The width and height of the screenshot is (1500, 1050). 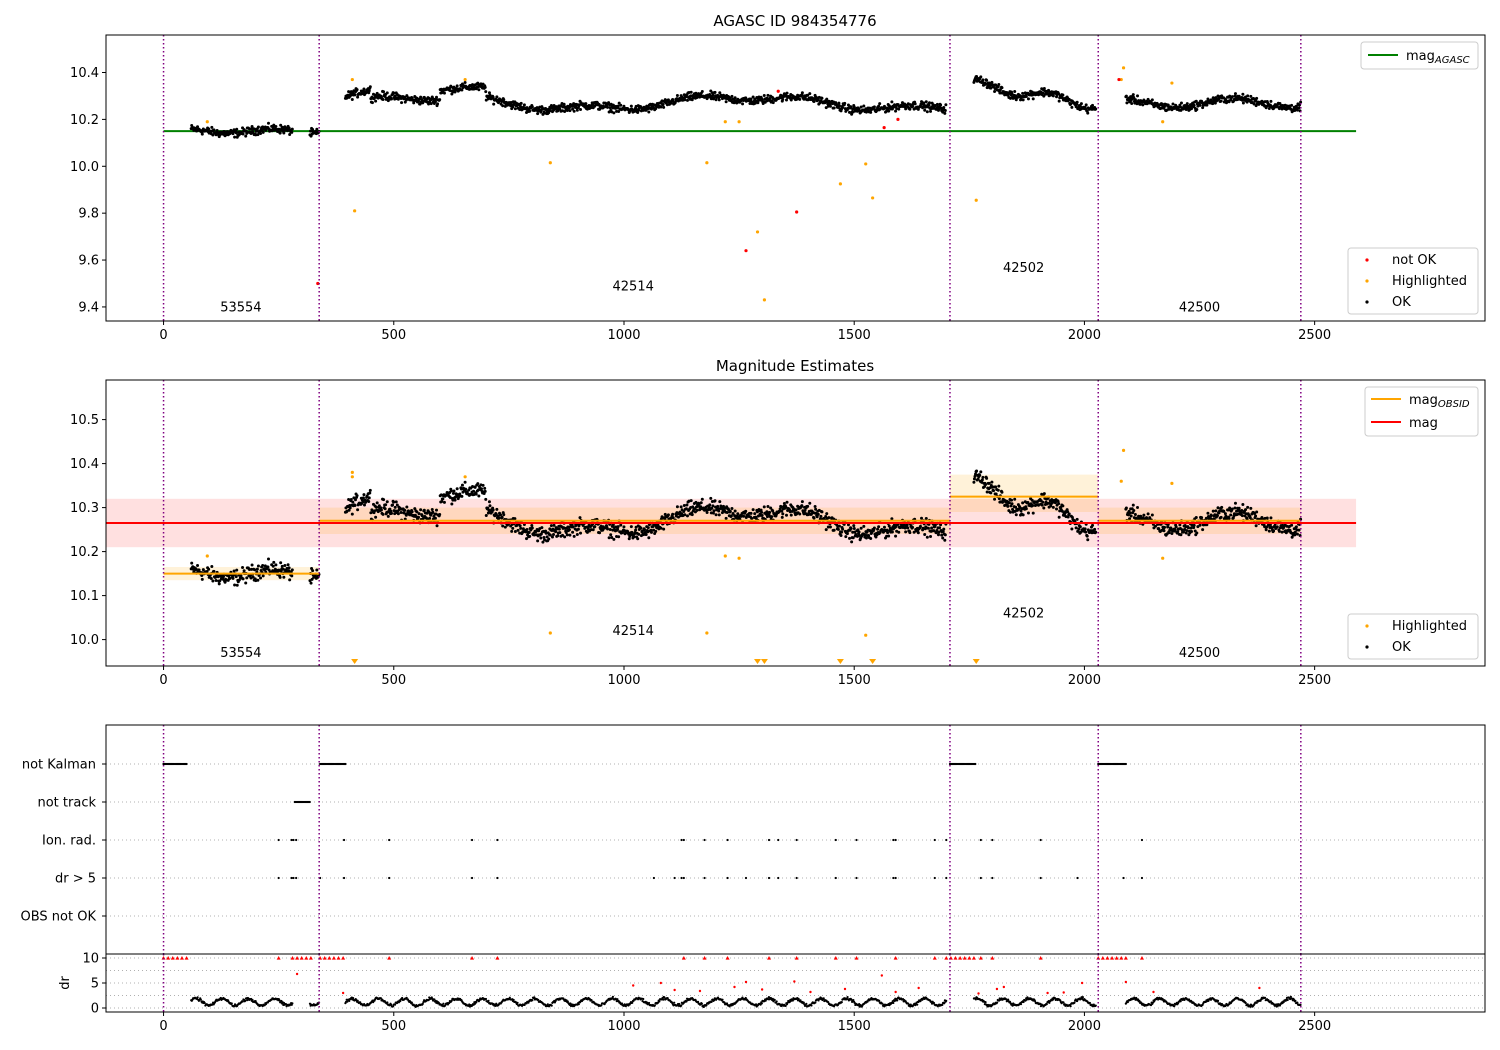 What do you see at coordinates (1314, 680) in the screenshot?
I see `x-tick-label: 2500` at bounding box center [1314, 680].